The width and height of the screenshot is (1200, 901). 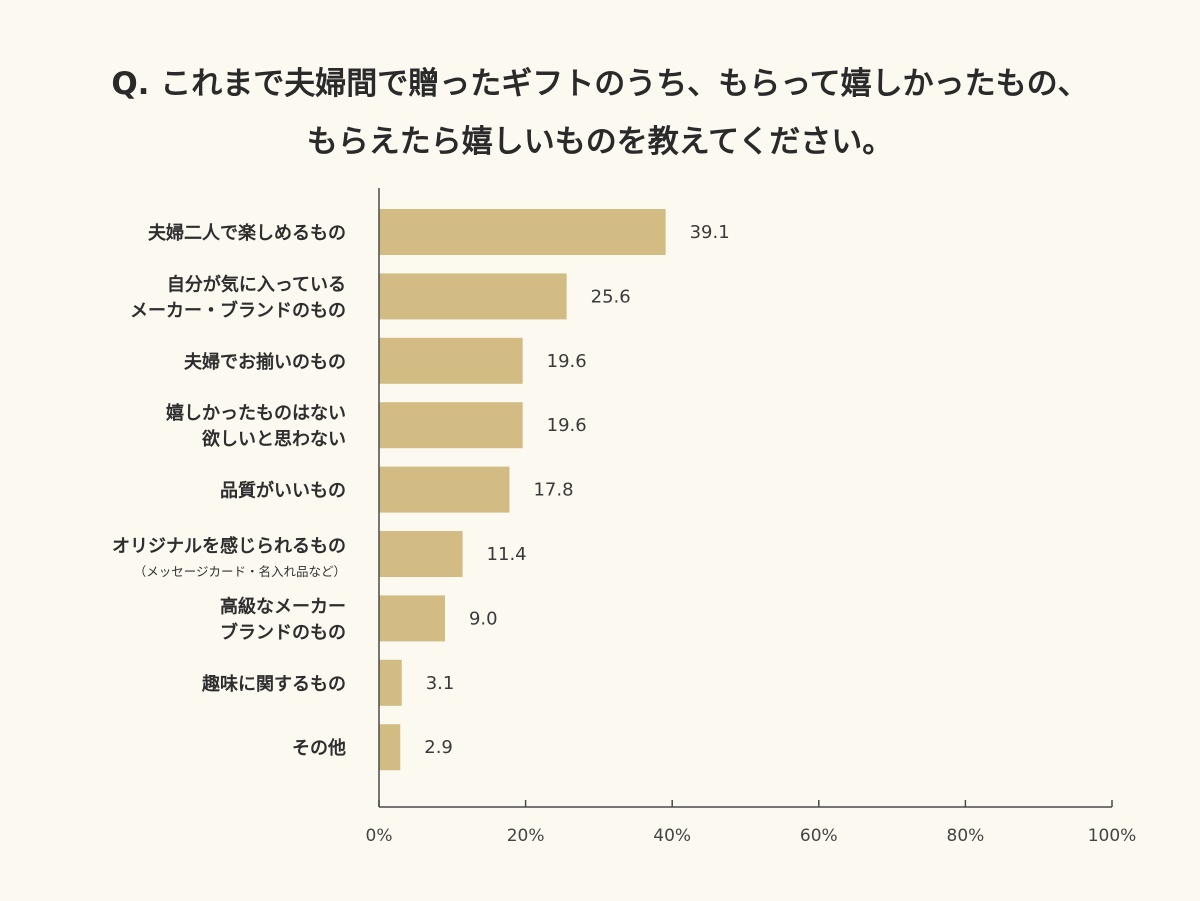 What do you see at coordinates (567, 425) in the screenshot?
I see `value-label-3: 19.6` at bounding box center [567, 425].